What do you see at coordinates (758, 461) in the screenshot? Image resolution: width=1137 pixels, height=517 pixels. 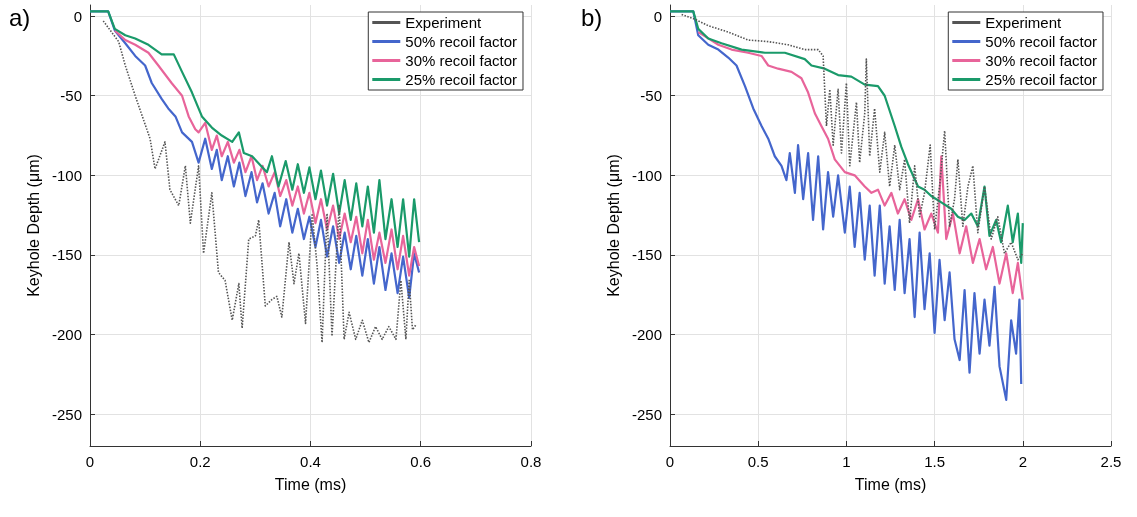 I see `x-tick-label: 0.5` at bounding box center [758, 461].